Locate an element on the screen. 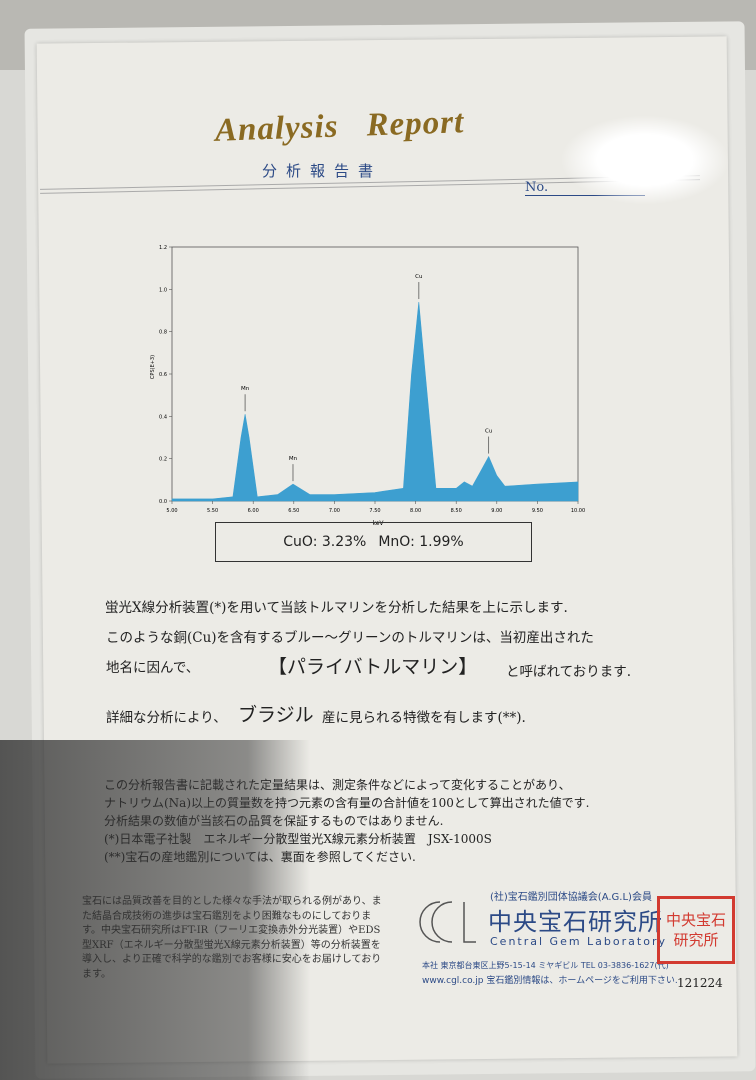  x-tick-label: 7.50 is located at coordinates (374, 511).